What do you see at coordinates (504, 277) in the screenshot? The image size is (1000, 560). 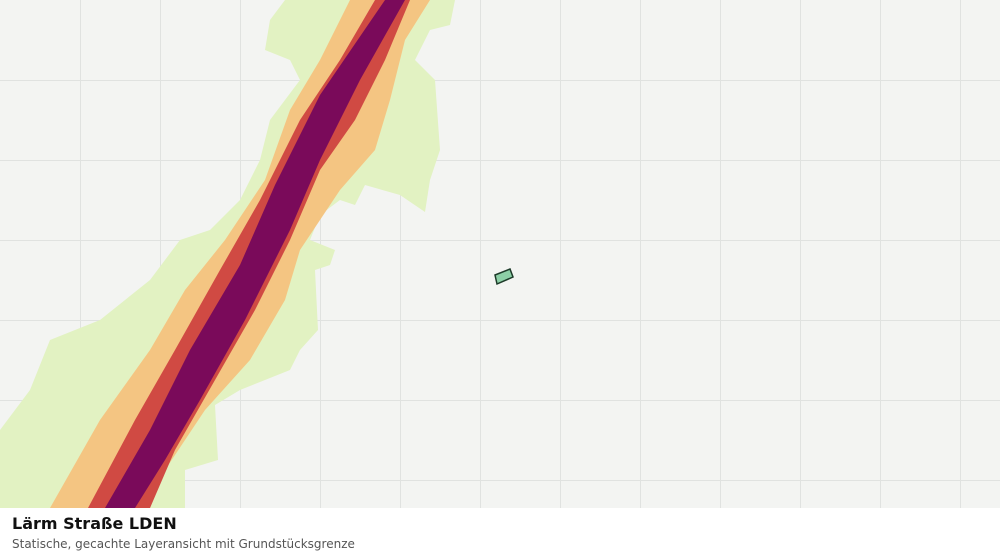 I see `parcel-boundary` at bounding box center [504, 277].